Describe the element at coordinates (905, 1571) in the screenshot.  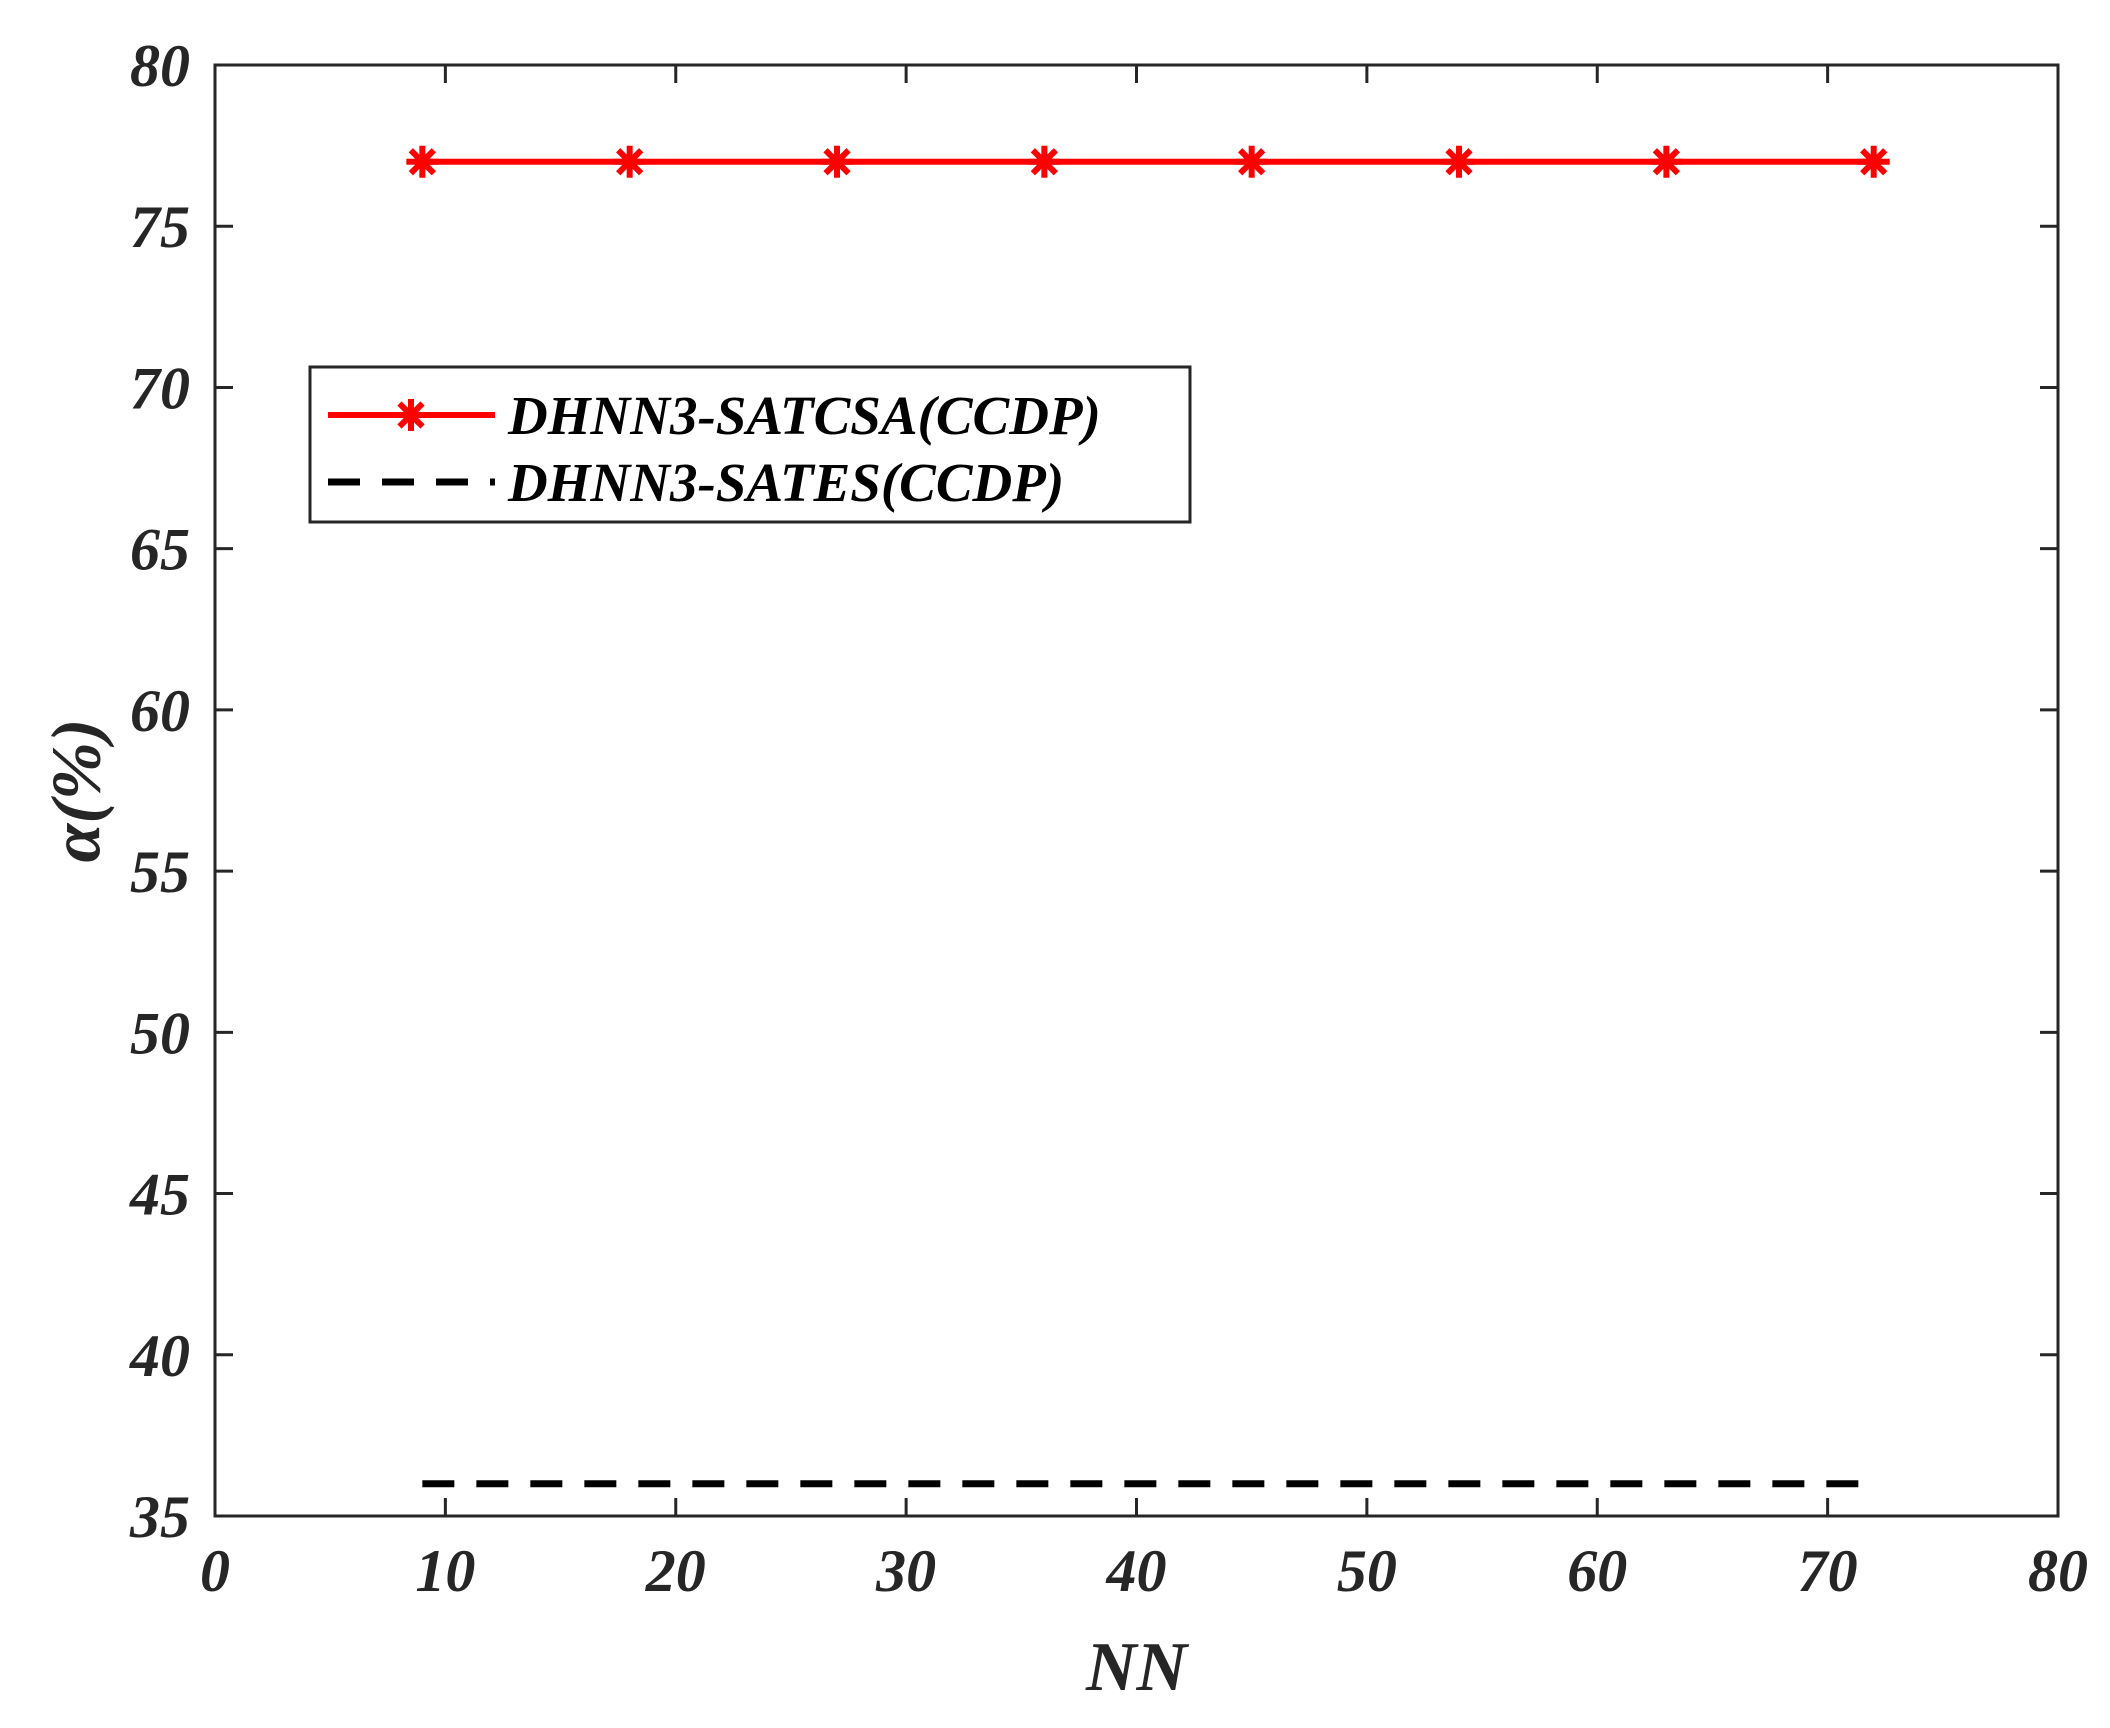
I see `x-tick-label: 30` at that location.